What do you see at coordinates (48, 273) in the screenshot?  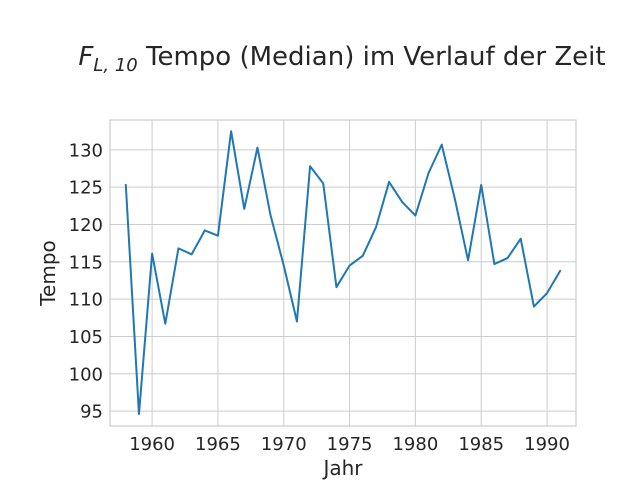 I see `y-axis-label: Tempo` at bounding box center [48, 273].